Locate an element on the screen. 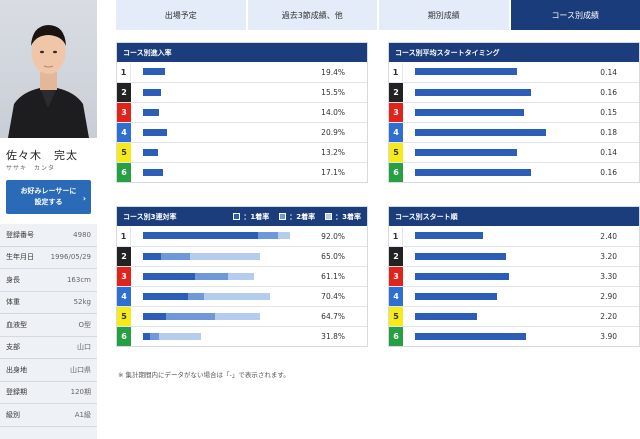  profile-value: 山口 is located at coordinates (84, 347).